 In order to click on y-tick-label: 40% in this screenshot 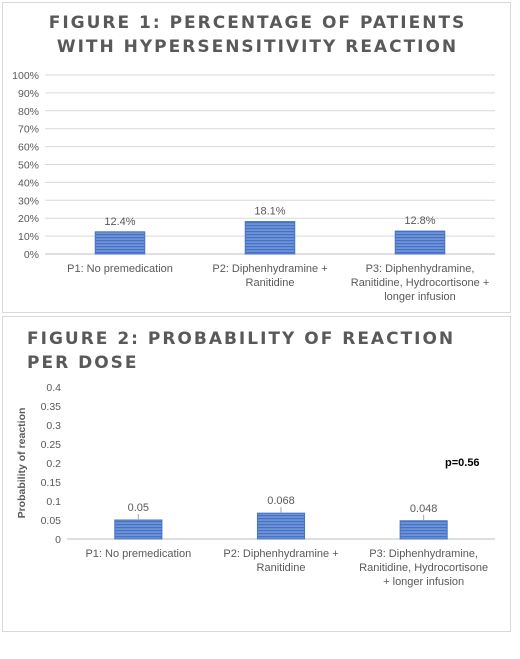, I will do `click(28, 183)`.